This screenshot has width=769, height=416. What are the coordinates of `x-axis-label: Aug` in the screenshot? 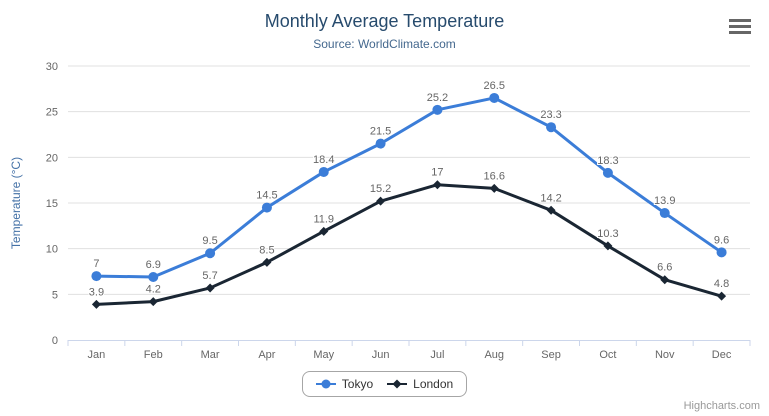 It's located at (494, 355).